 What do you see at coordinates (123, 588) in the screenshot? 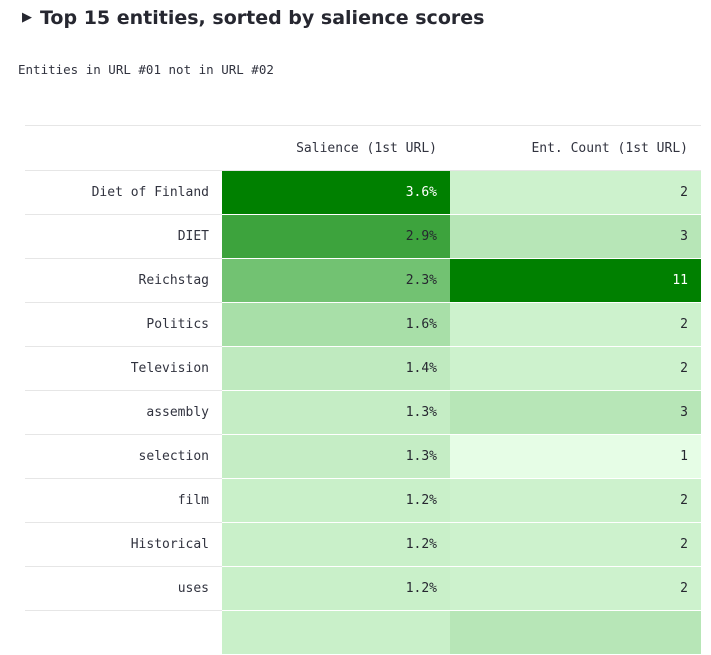
I see `entity-cell: uses` at bounding box center [123, 588].